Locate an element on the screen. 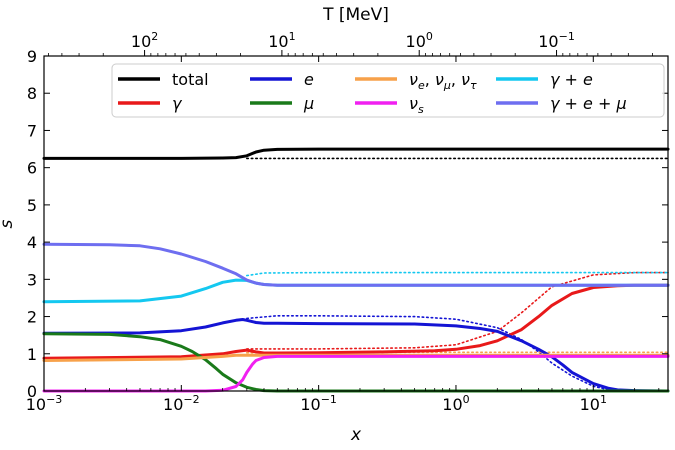 Image resolution: width=675 pixels, height=450 pixels. y-tick-label: 5 is located at coordinates (32, 205).